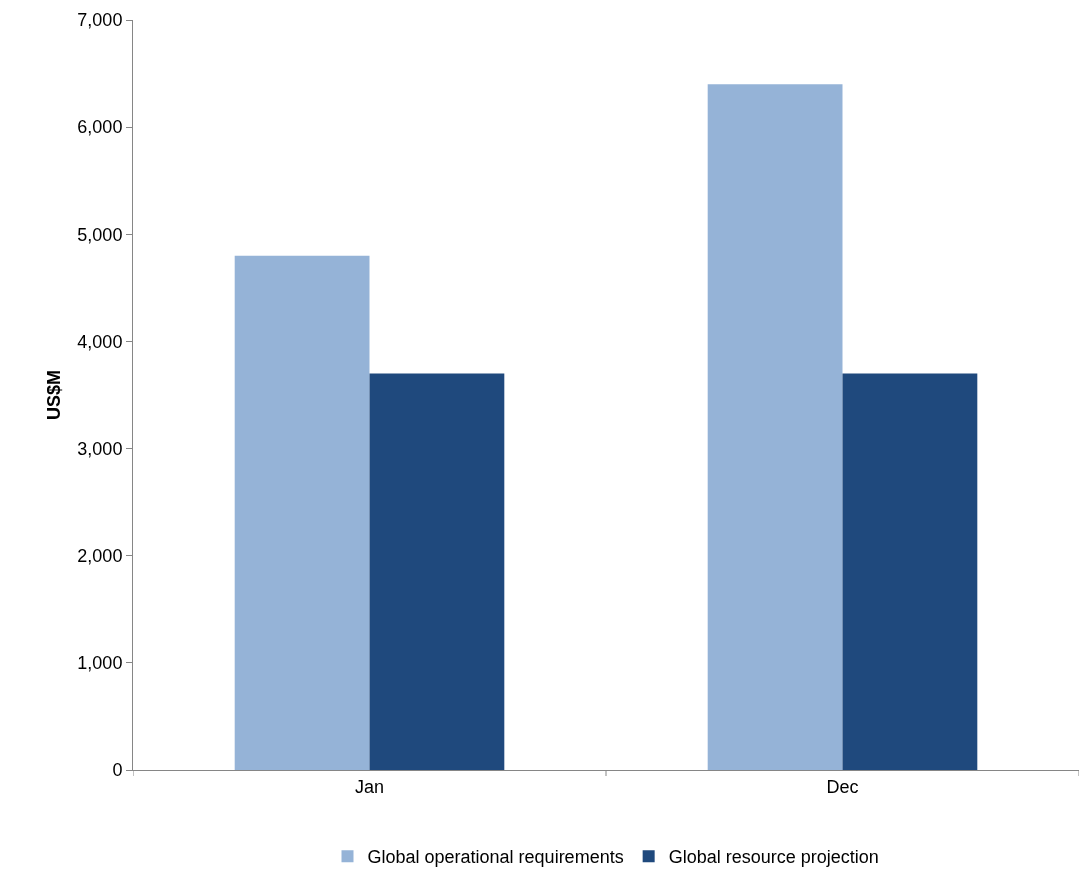 The height and width of the screenshot is (875, 1079). I want to click on y-tick-label: 2,000, so click(100, 556).